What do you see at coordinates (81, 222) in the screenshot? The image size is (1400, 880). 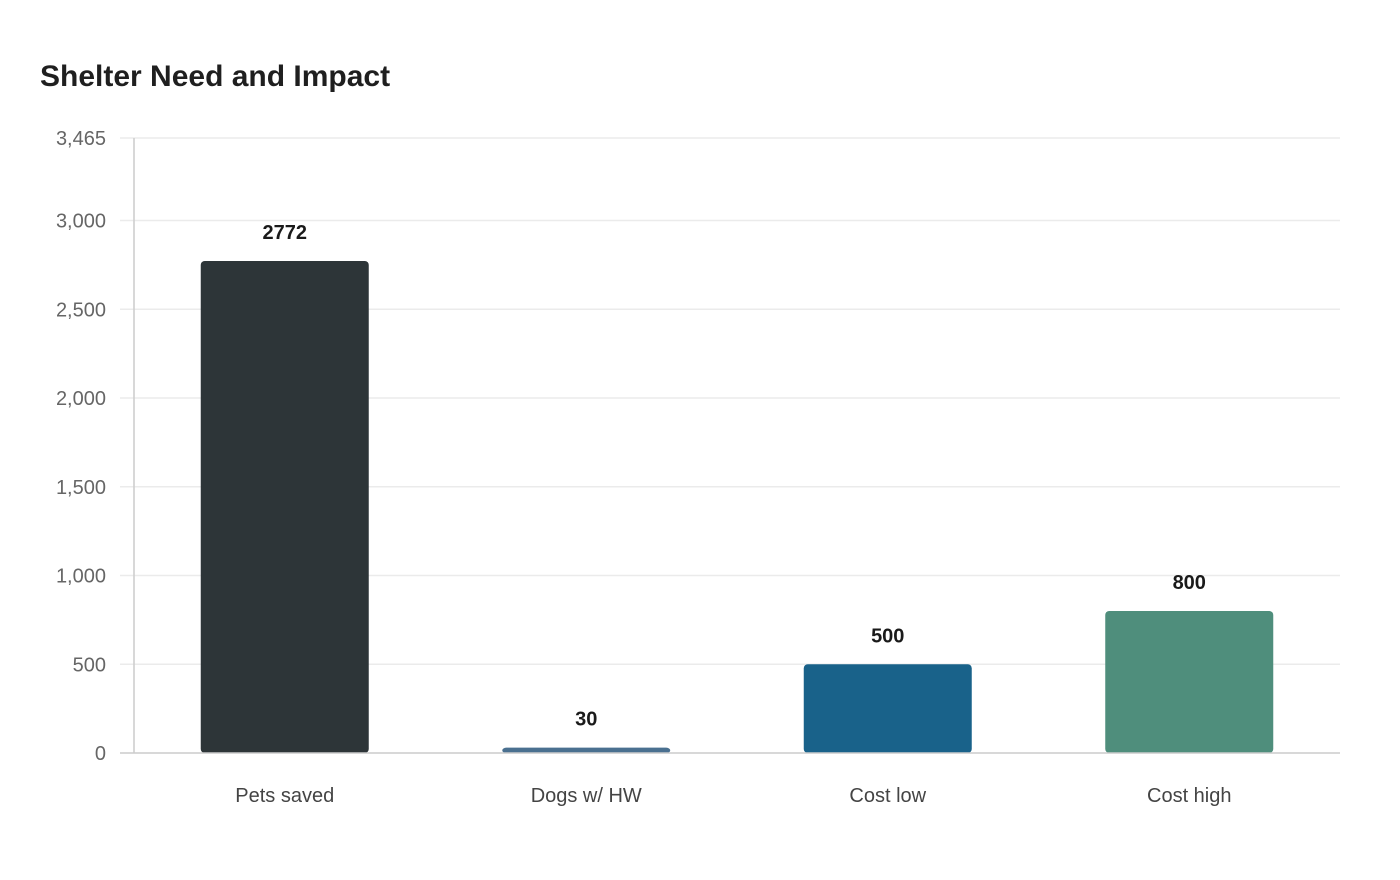 I see `y-tick-label: 3,000` at bounding box center [81, 222].